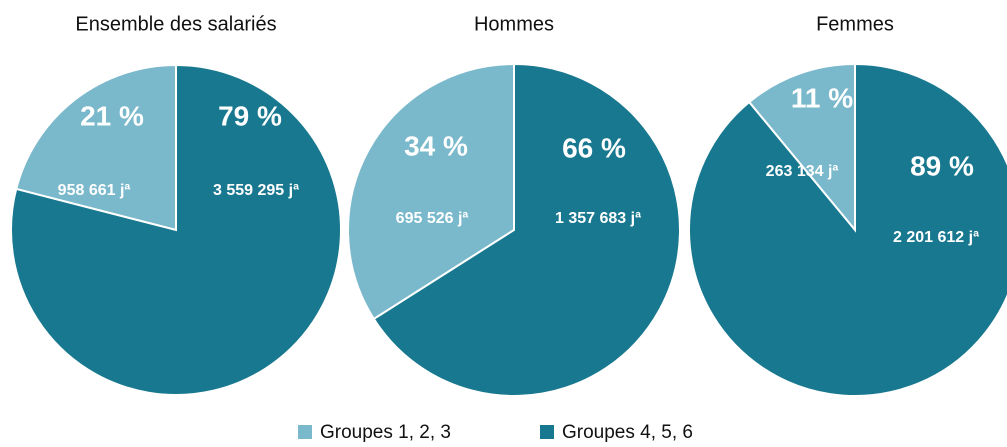  Describe the element at coordinates (250, 115) in the screenshot. I see `value-label: 79 %` at that location.